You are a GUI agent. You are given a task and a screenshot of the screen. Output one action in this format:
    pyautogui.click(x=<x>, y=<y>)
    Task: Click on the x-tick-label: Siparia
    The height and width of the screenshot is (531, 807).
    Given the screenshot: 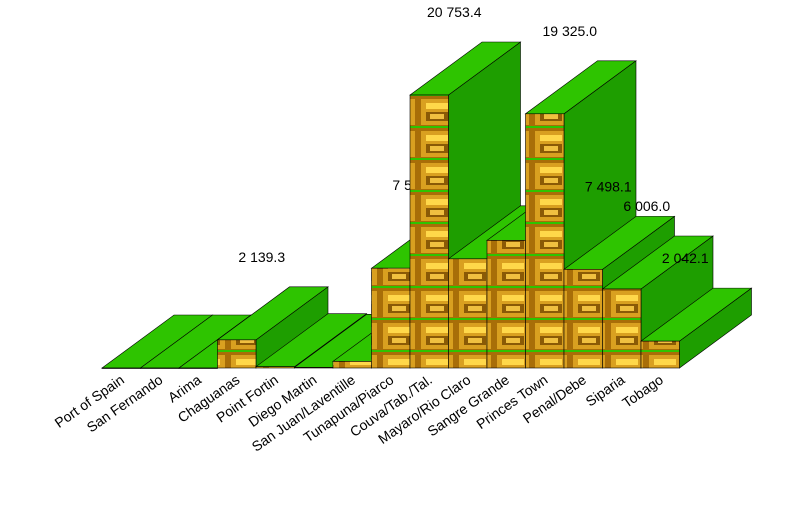 What is the action you would take?
    pyautogui.click(x=605, y=390)
    